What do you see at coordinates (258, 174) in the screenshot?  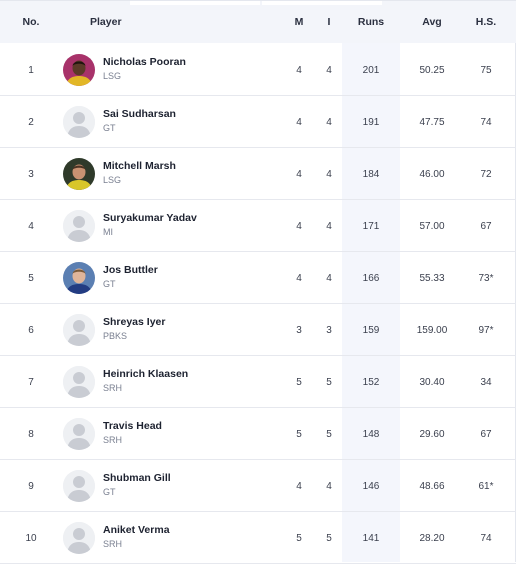 I see `table-row: 3 4 4 184 46.00 72 Mitchell Marsh LSG` at bounding box center [258, 174].